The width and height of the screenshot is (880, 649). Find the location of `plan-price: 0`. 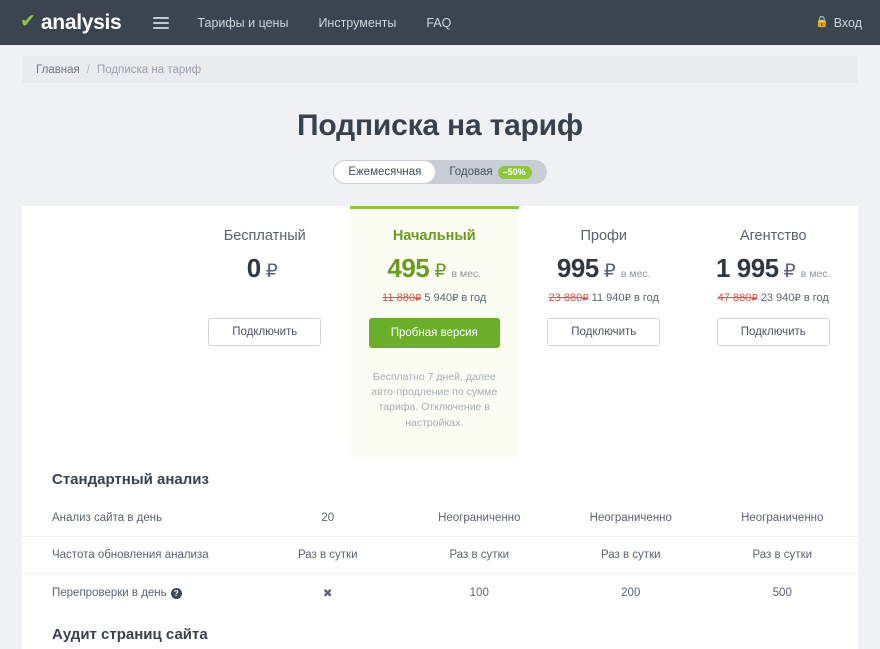

plan-price: 0 is located at coordinates (253, 268).